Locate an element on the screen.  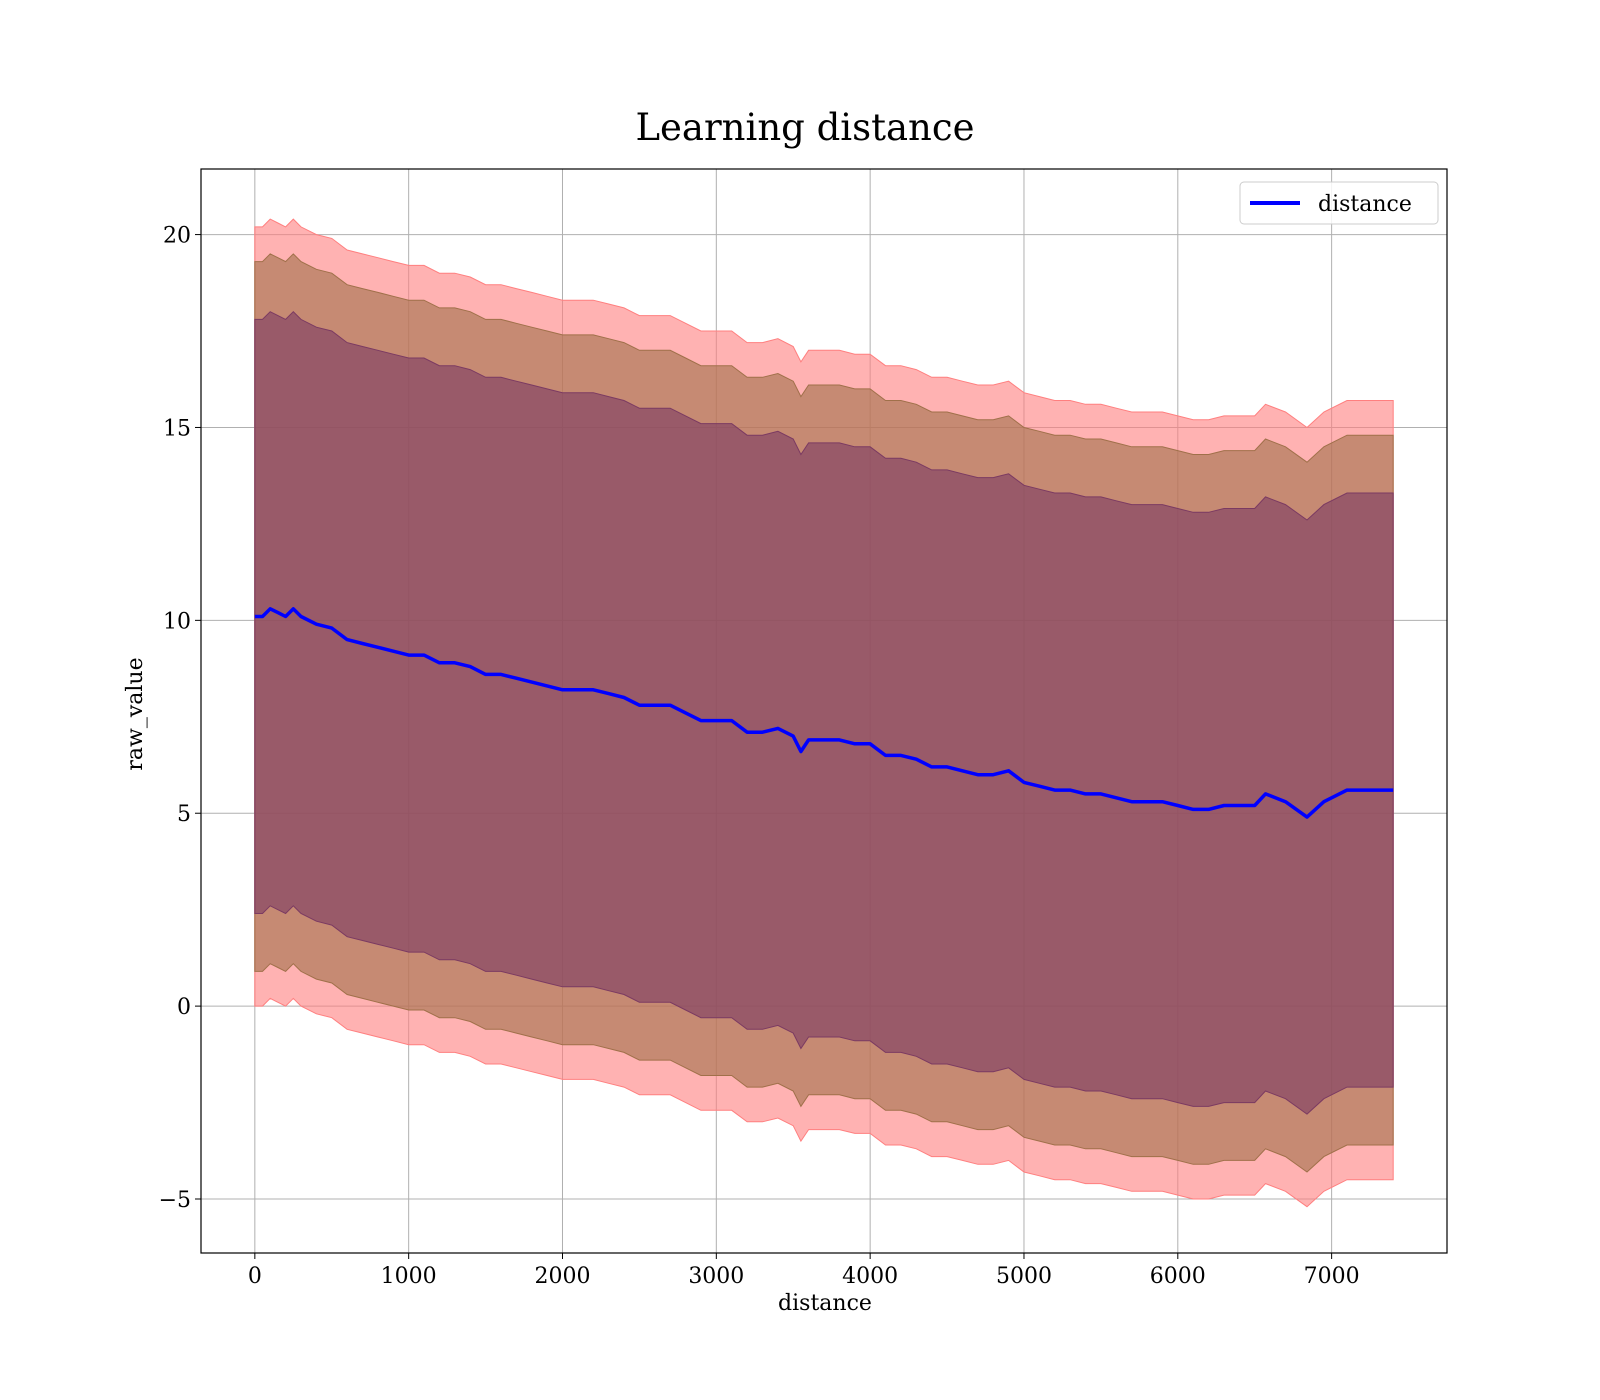
y-tick-label: 0 is located at coordinates (184, 1007).